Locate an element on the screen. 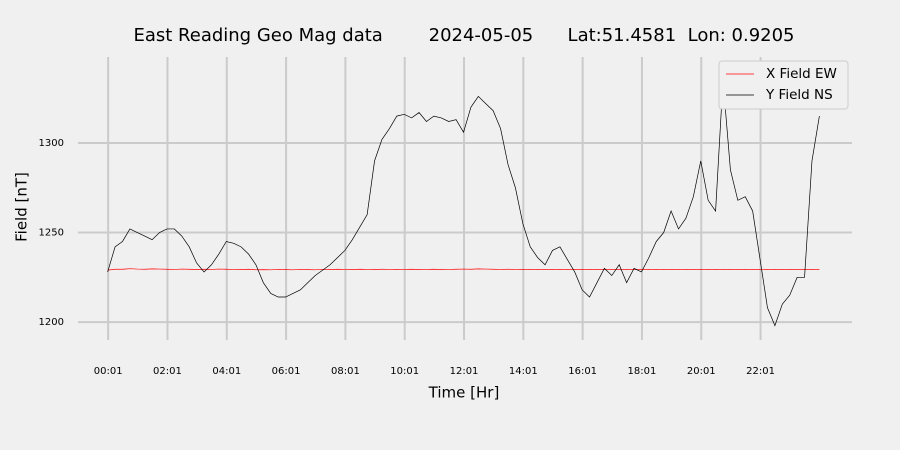  legend: X Field EW Y Field NS is located at coordinates (783, 85).